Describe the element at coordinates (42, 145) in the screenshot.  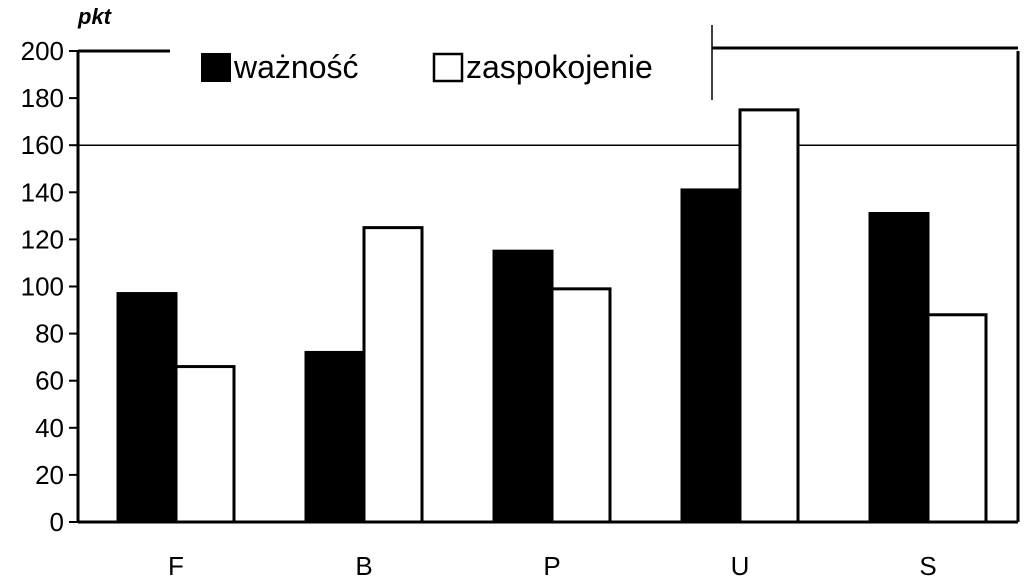
I see `y-tick-label: 160` at that location.